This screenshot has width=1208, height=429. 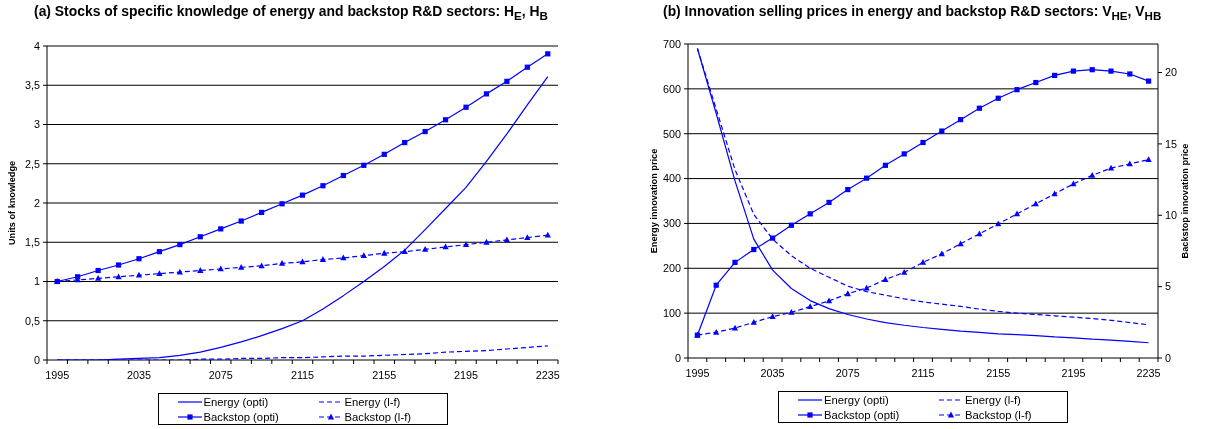 What do you see at coordinates (12, 203) in the screenshot?
I see `y-axis-title: Units of knowledge` at bounding box center [12, 203].